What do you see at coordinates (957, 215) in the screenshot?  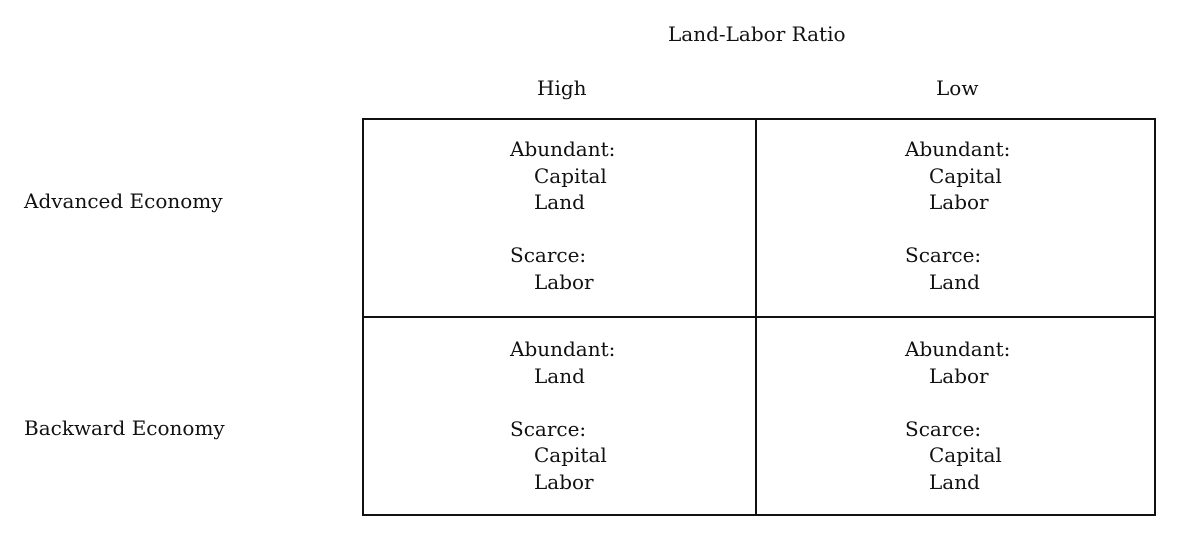 I see `cell-advanced-low: Abundant: Capital Labor Scarce: Land` at bounding box center [957, 215].